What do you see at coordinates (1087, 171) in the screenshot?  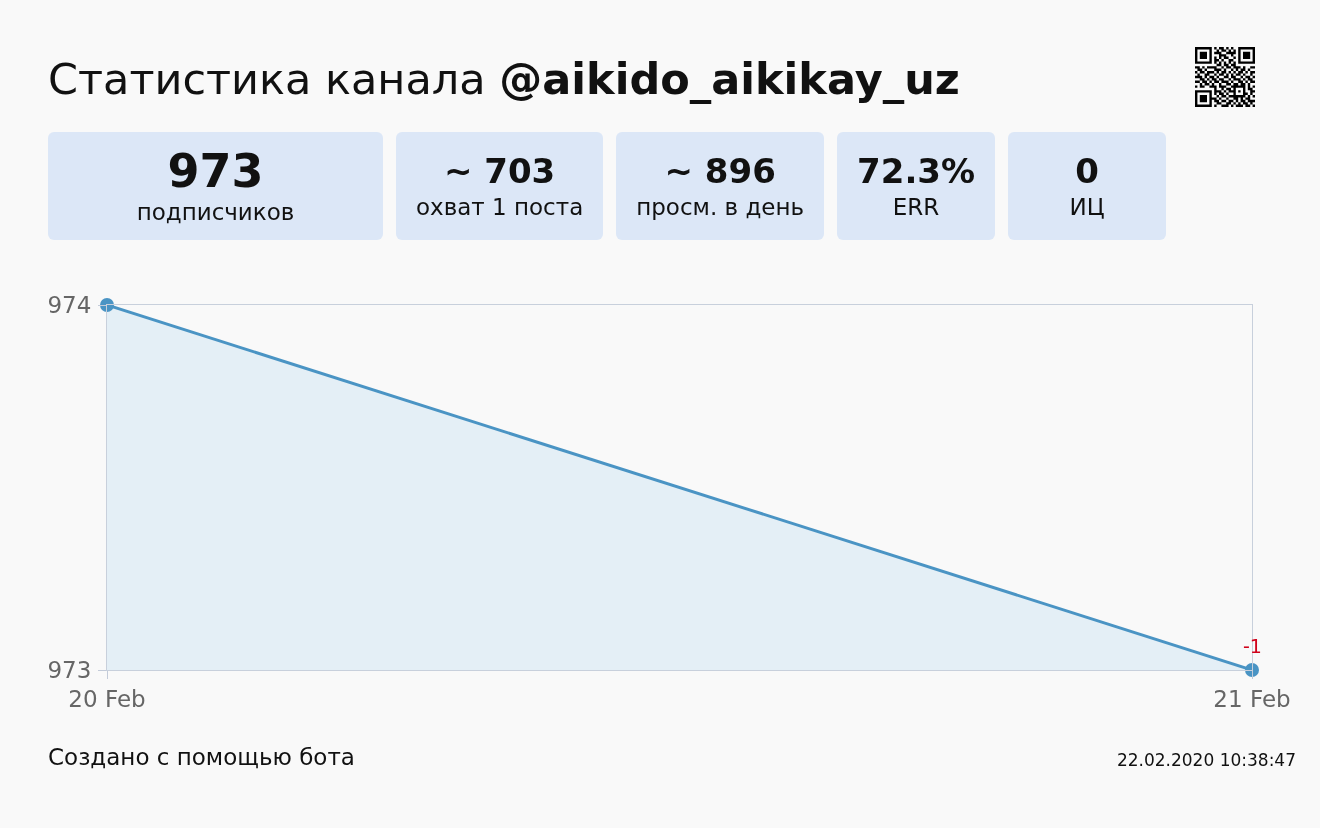 I see `text: 0` at bounding box center [1087, 171].